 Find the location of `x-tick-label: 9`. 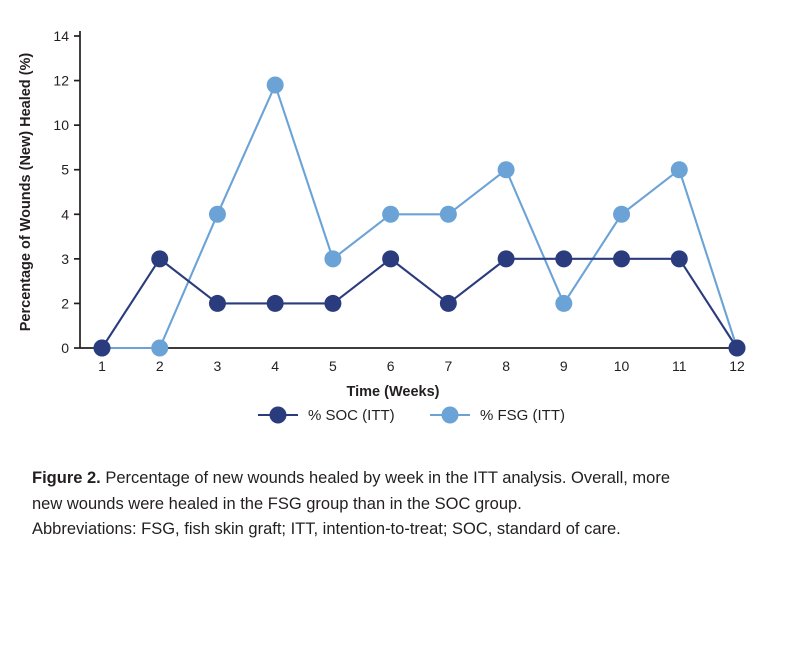

x-tick-label: 9 is located at coordinates (564, 366).